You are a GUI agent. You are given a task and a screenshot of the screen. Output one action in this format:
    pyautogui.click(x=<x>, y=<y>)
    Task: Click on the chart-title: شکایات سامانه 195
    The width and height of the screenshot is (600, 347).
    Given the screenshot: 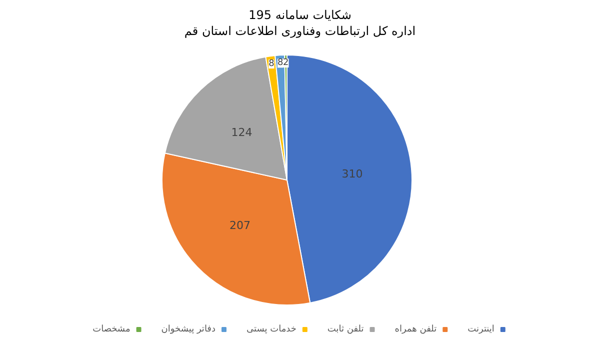 What is the action you would take?
    pyautogui.click(x=300, y=15)
    